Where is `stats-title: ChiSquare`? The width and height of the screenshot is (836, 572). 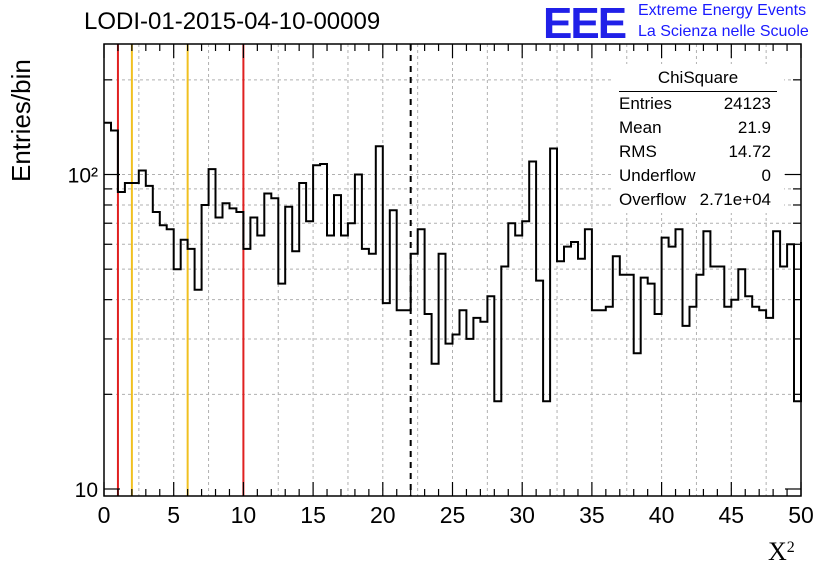 stats-title: ChiSquare is located at coordinates (698, 78).